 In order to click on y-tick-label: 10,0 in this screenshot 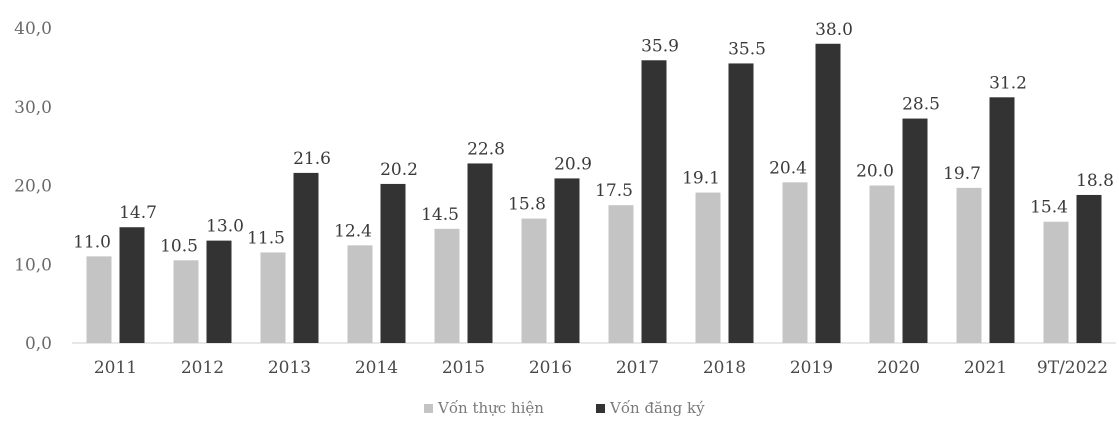, I will do `click(33, 265)`.